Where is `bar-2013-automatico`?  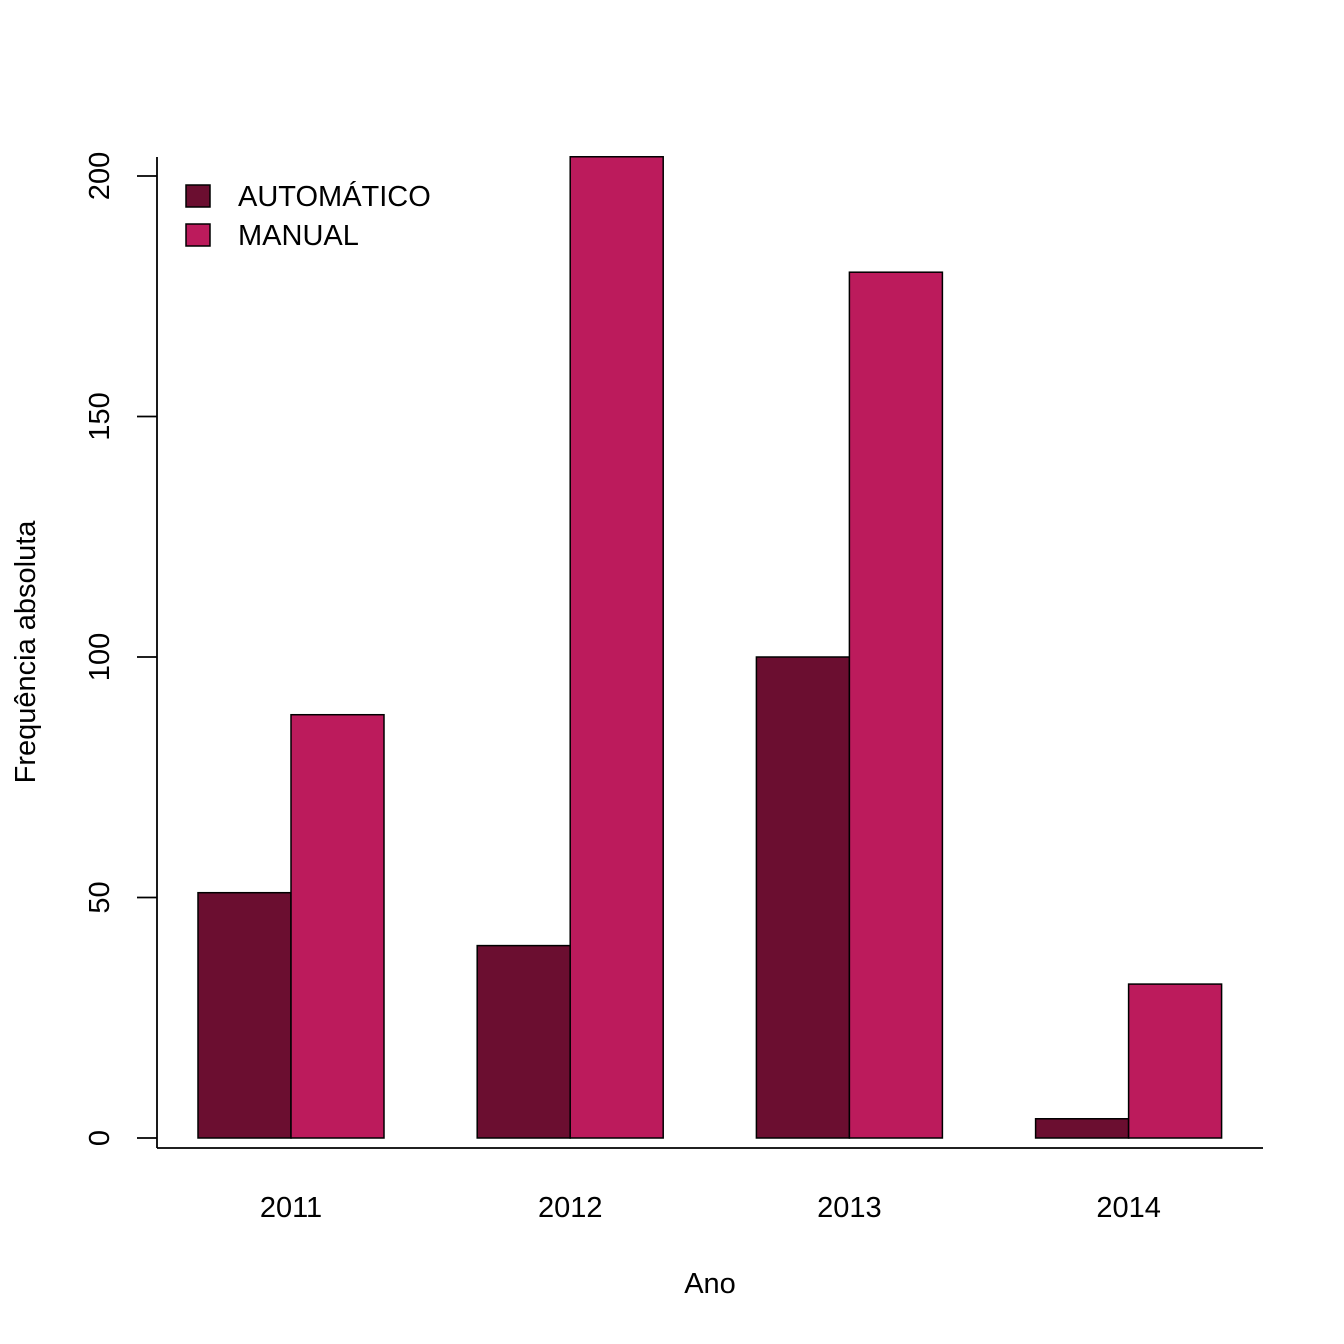 bar-2013-automatico is located at coordinates (803, 897).